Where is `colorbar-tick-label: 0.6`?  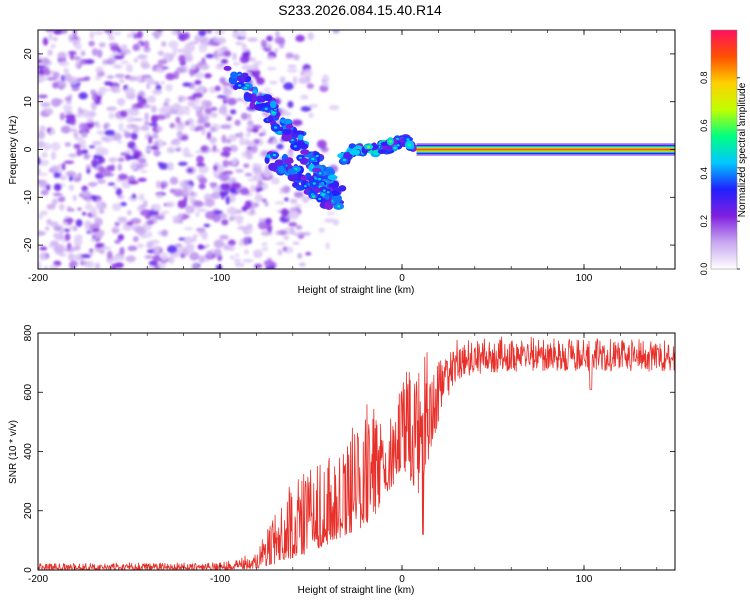
colorbar-tick-label: 0.6 is located at coordinates (704, 125).